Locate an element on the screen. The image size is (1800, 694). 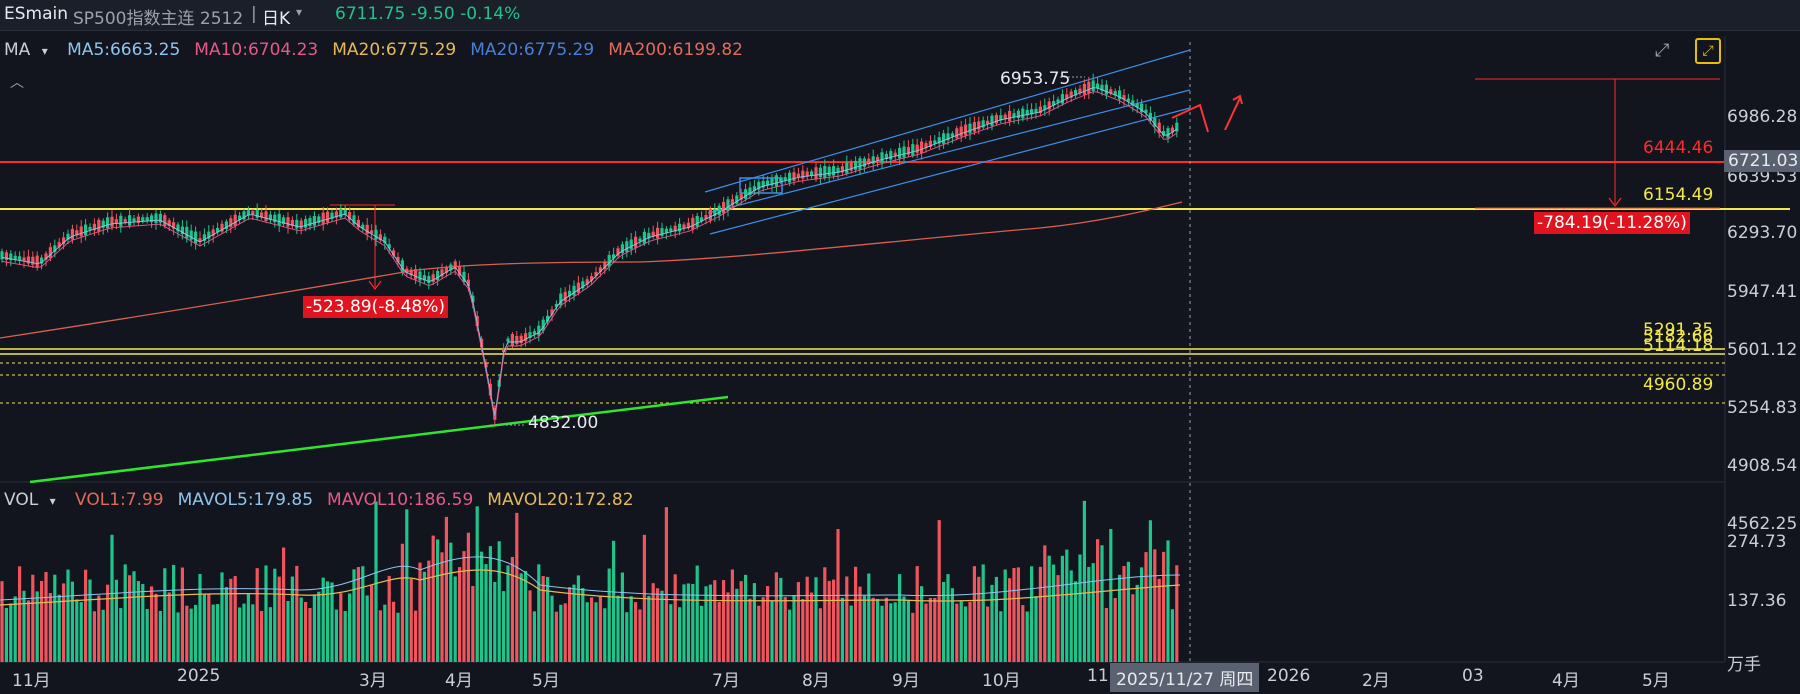
quote-text: 6711.75 -9.50 -0.14% is located at coordinates (428, 14).